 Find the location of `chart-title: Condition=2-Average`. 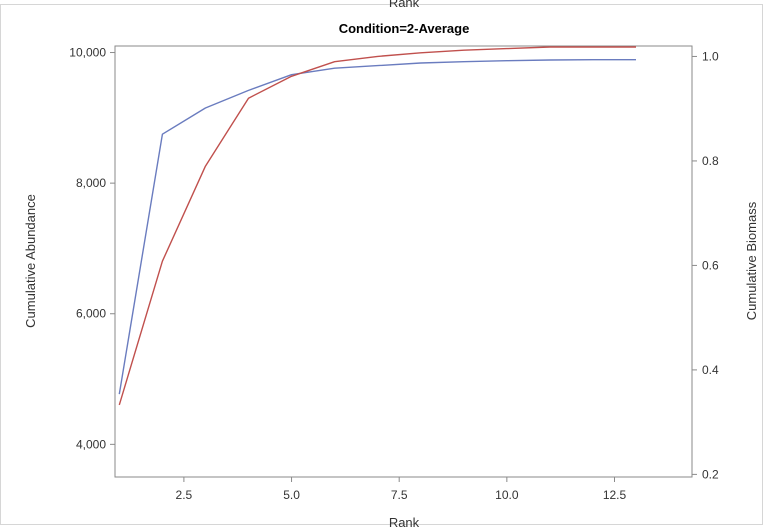

chart-title: Condition=2-Average is located at coordinates (404, 28).